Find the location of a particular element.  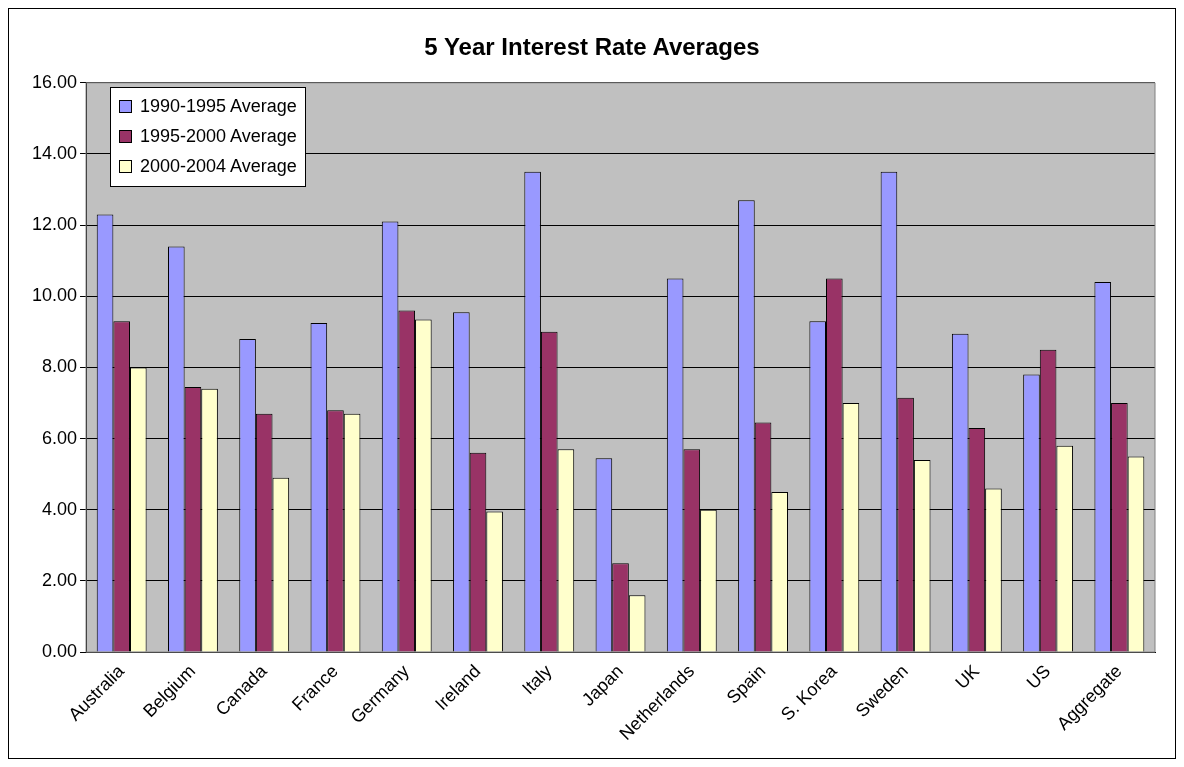

y-tick-label: 6.00 is located at coordinates (60, 437).